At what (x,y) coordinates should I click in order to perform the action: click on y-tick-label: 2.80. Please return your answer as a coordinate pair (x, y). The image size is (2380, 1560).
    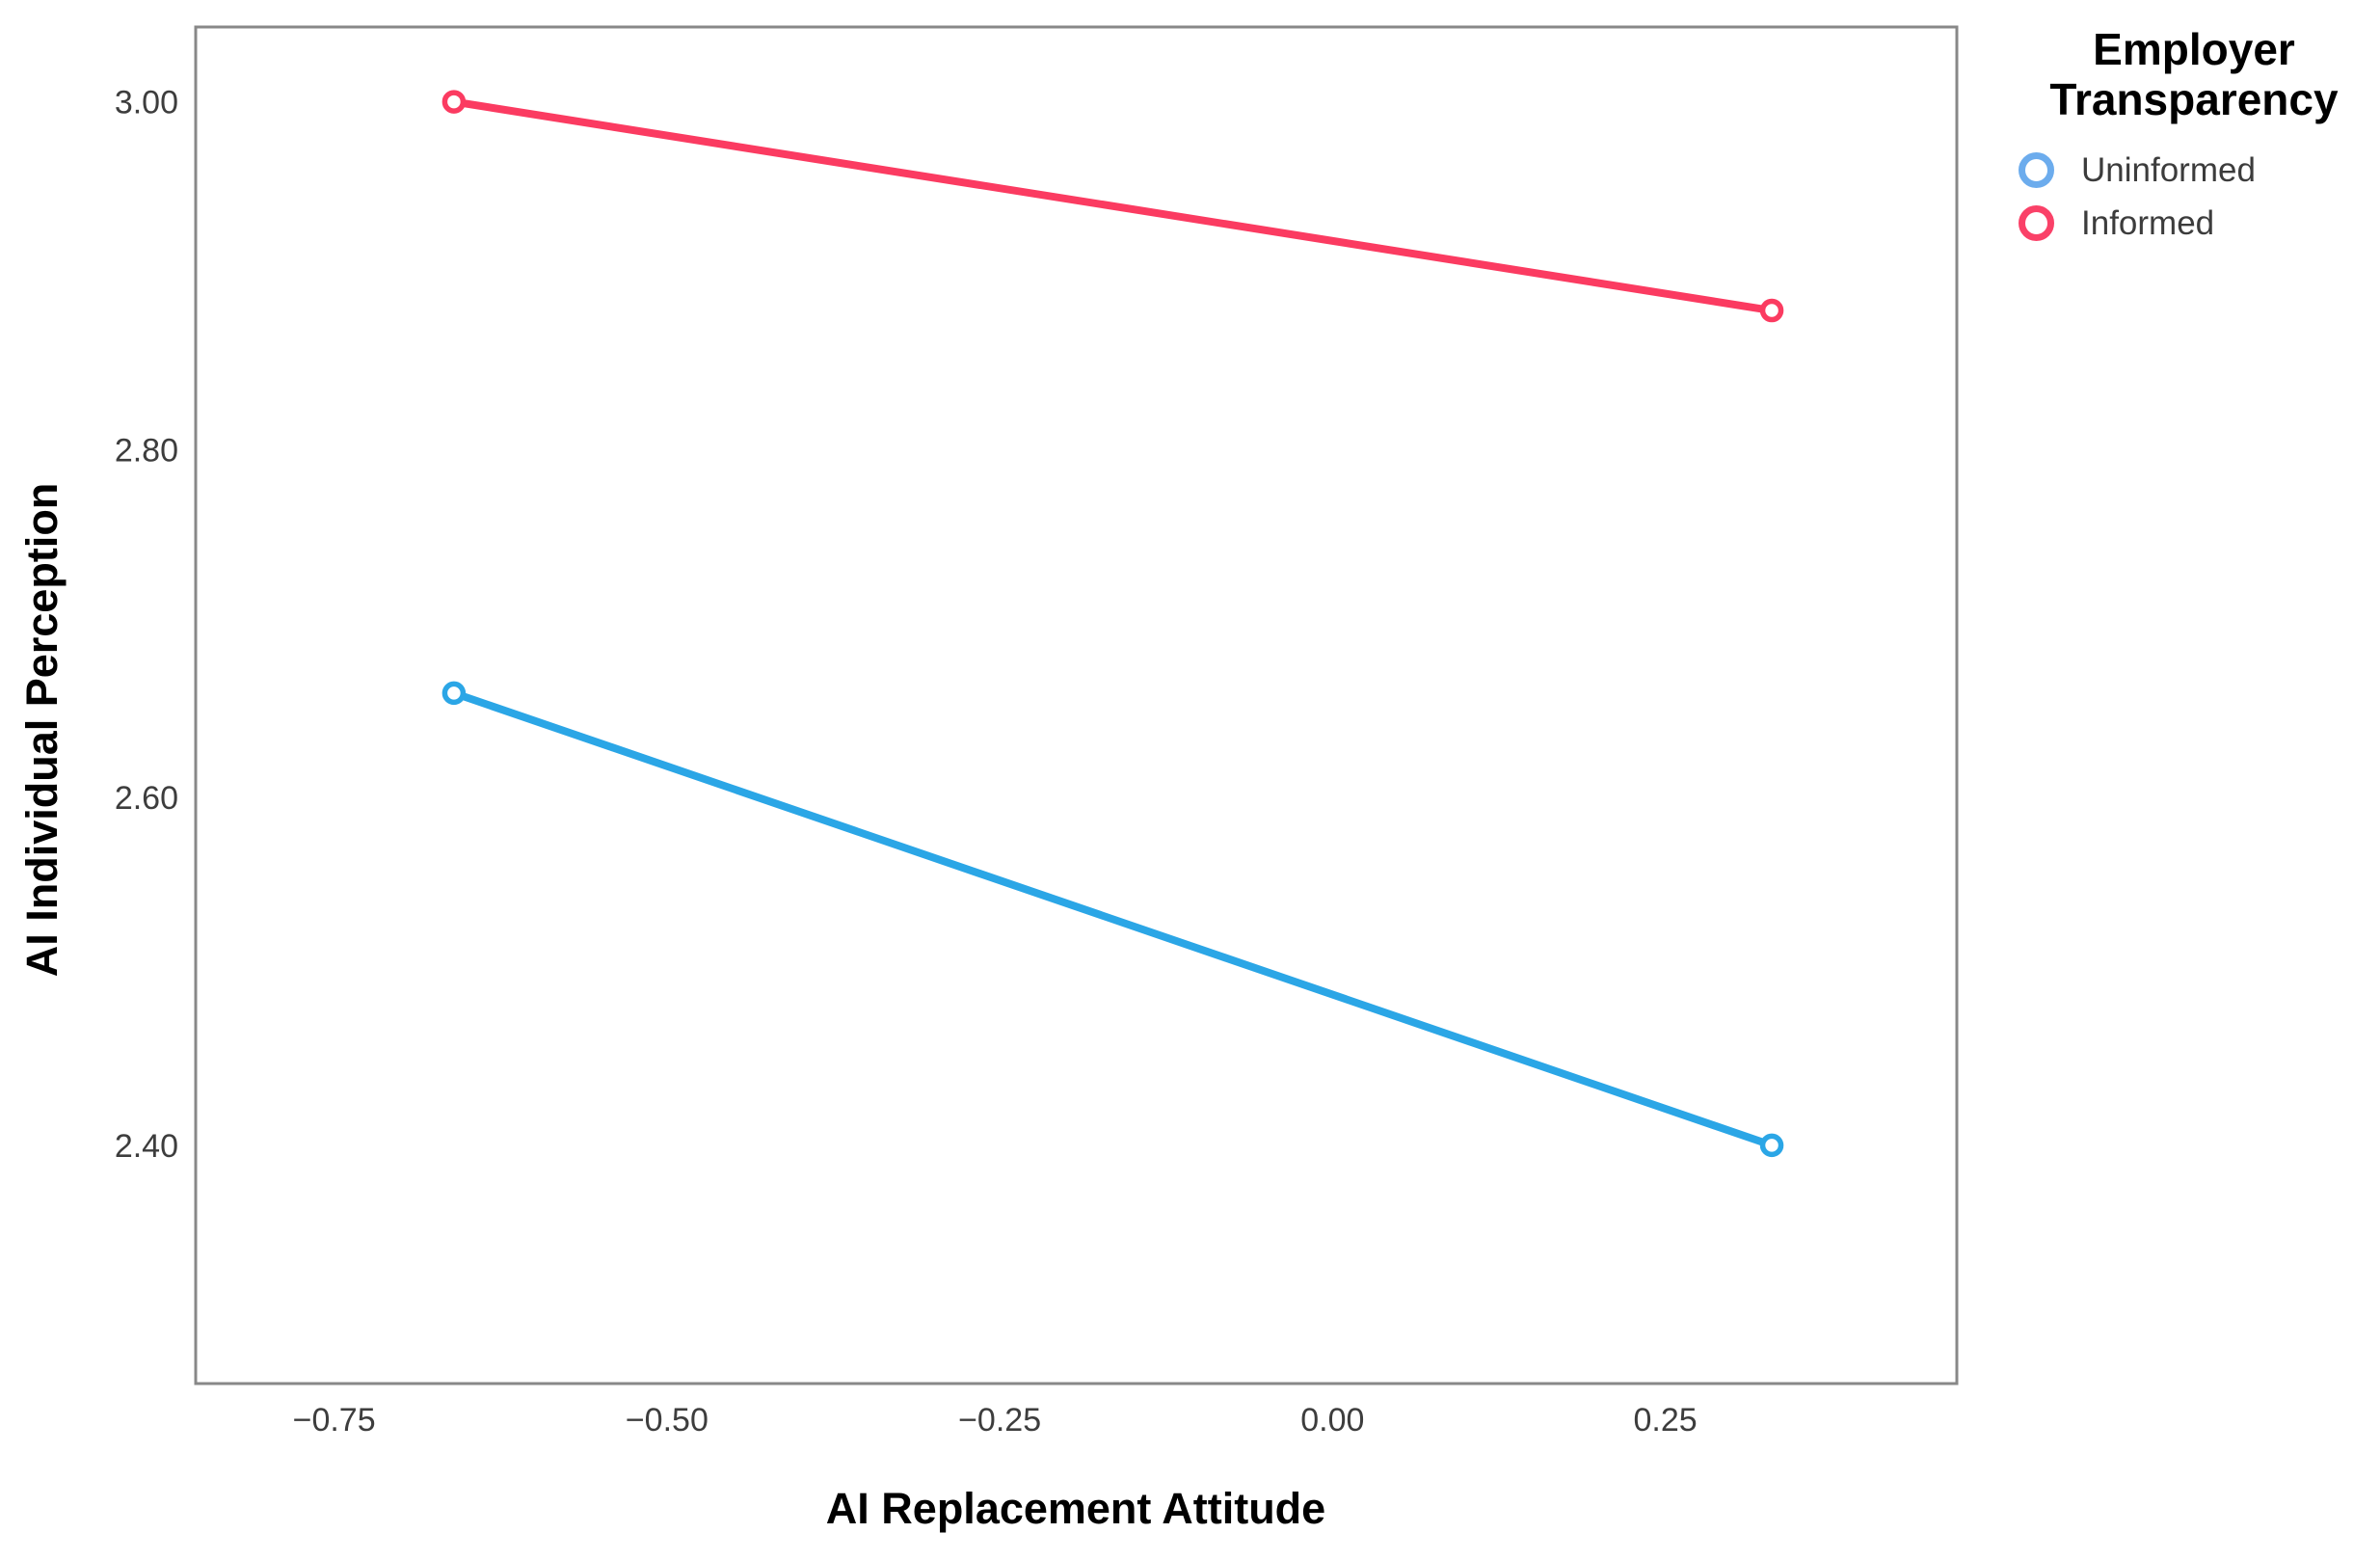
    Looking at the image, I should click on (146, 451).